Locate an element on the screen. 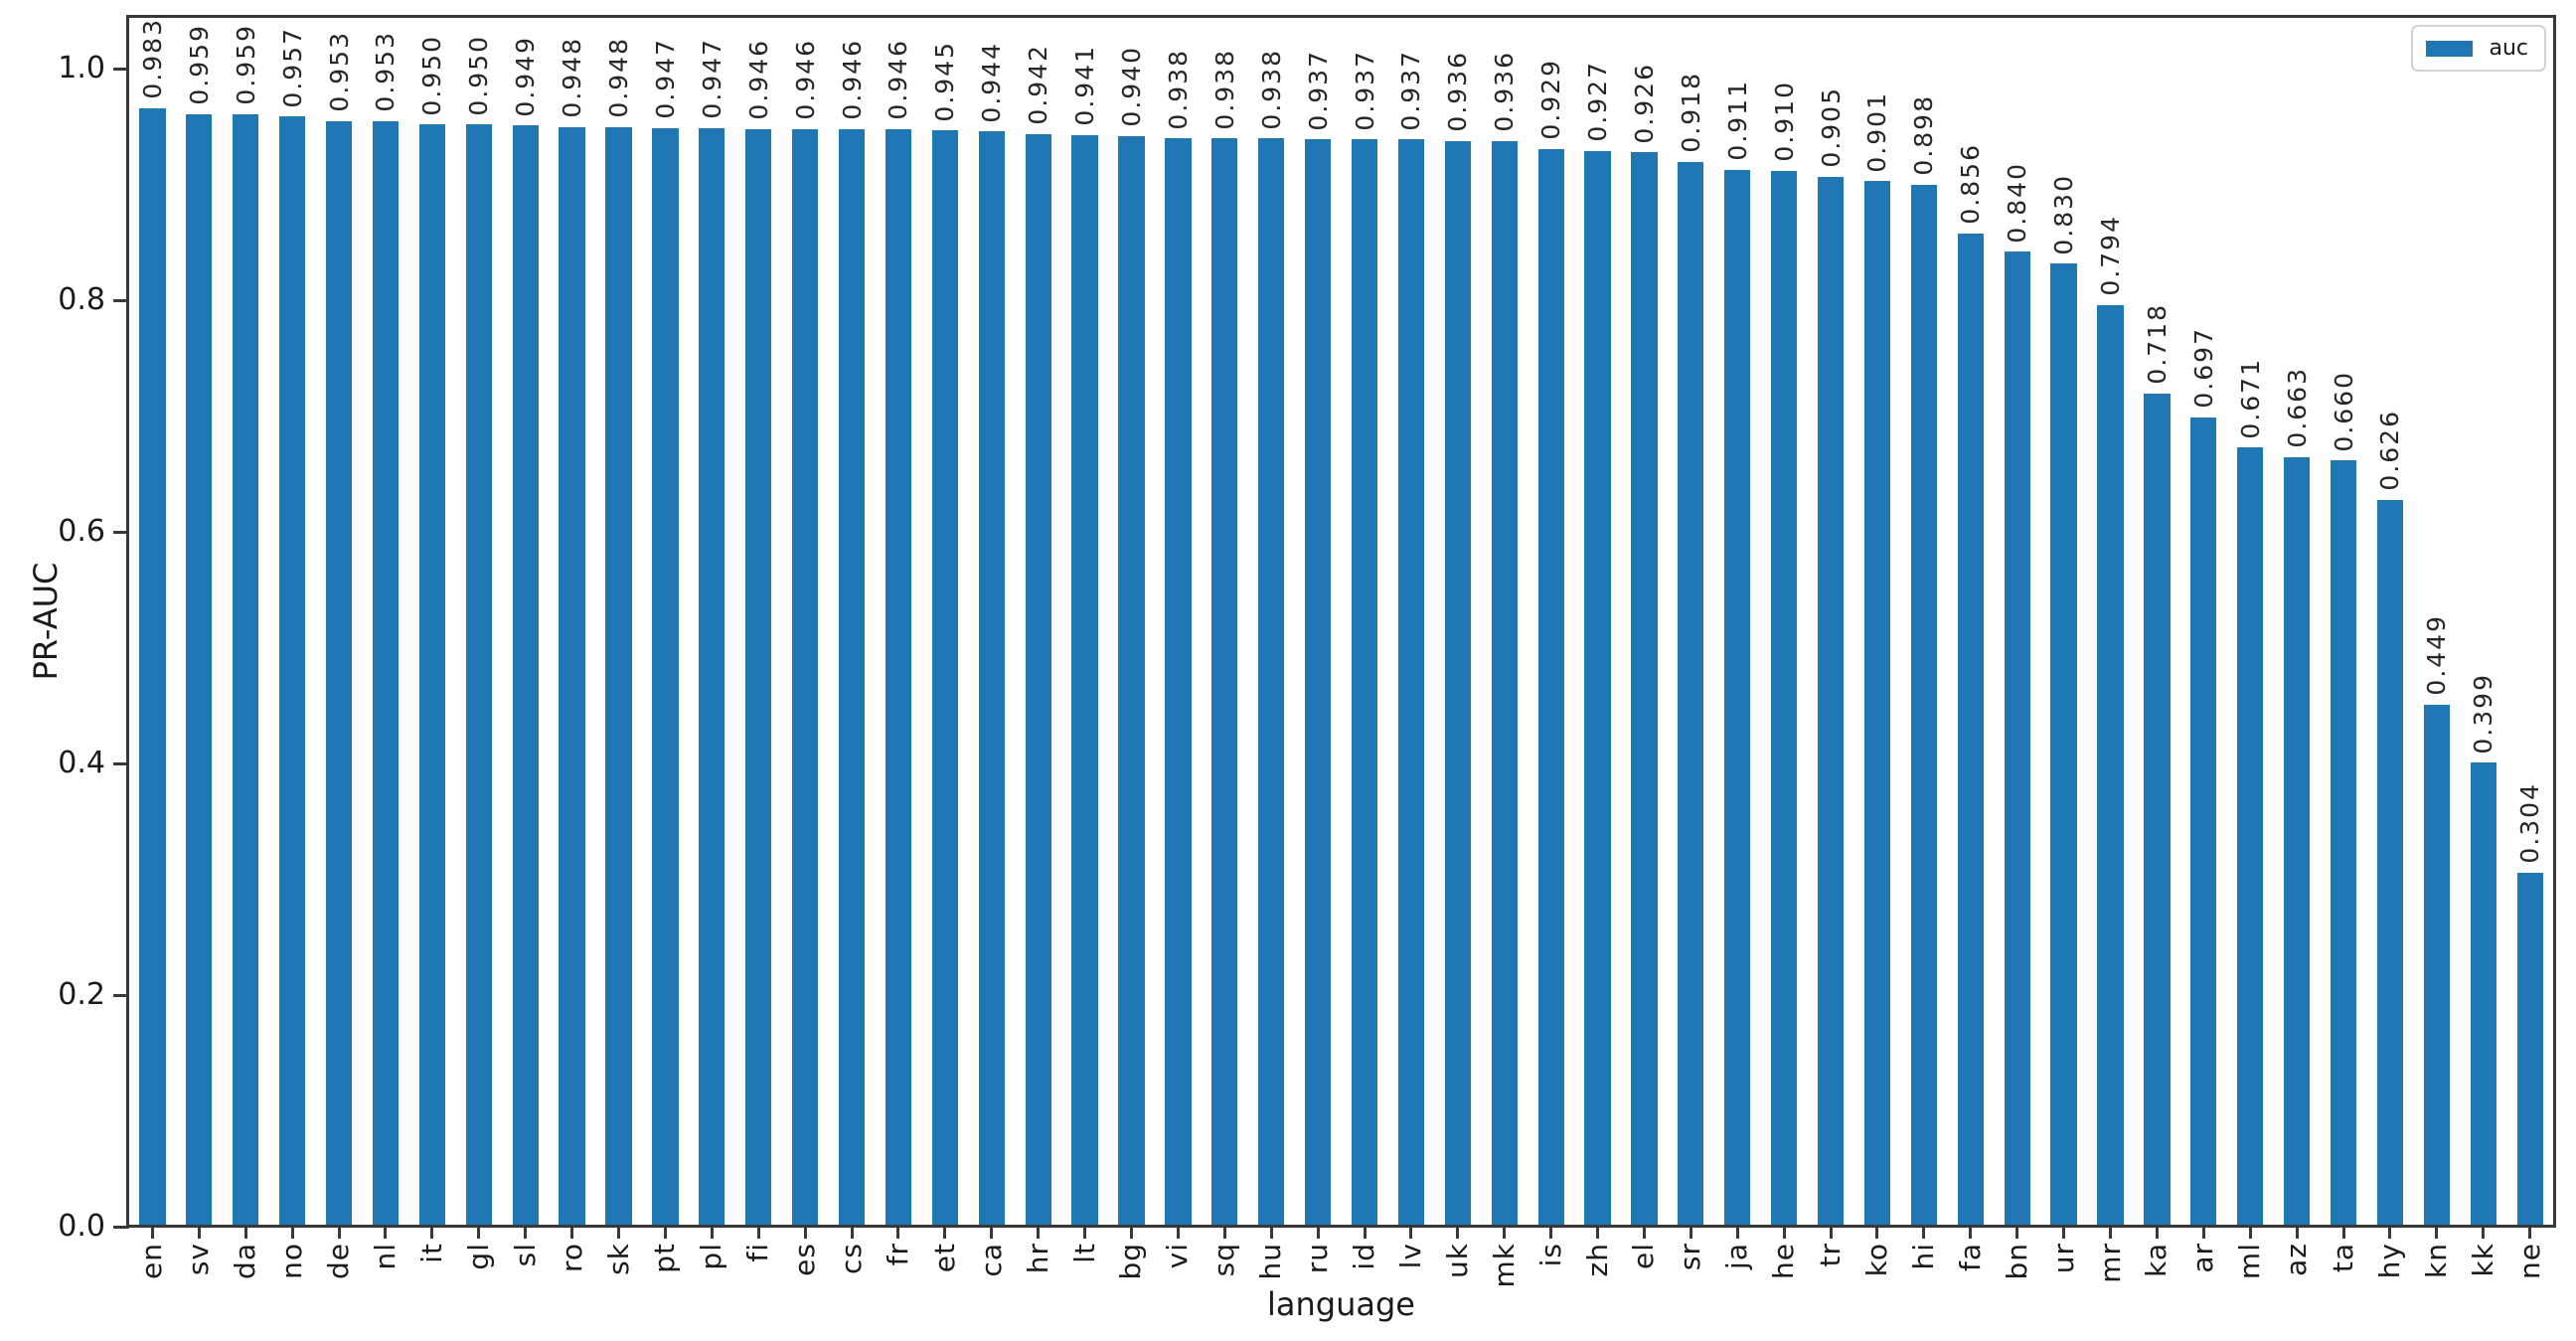  x-tick-label-fr: fr is located at coordinates (897, 1255).